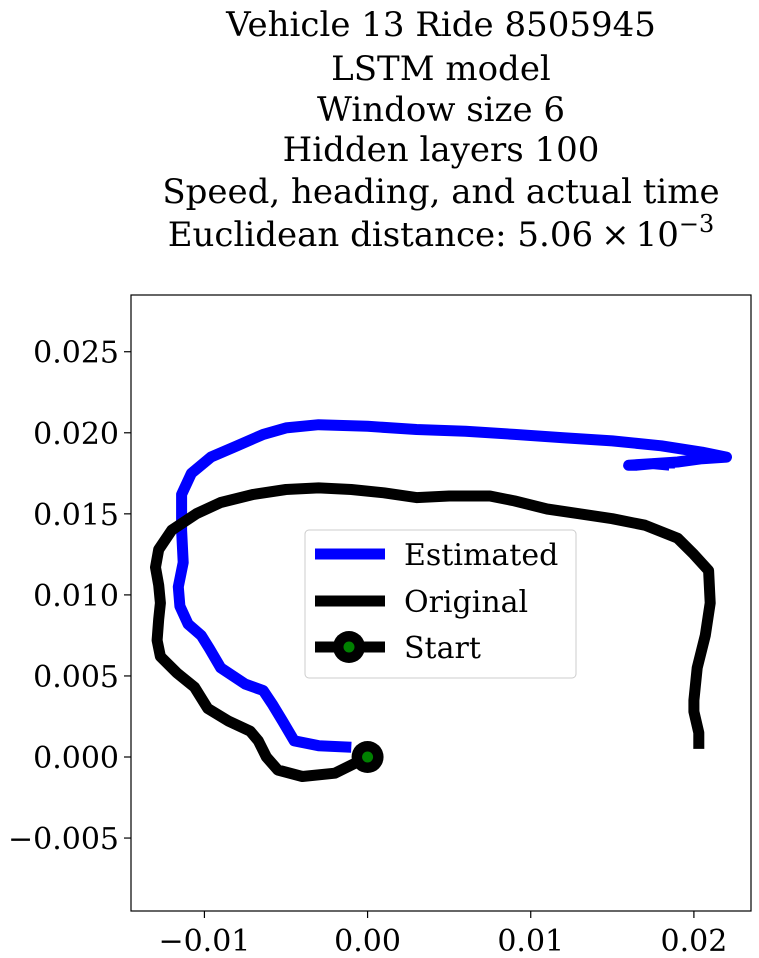 Image resolution: width=759 pixels, height=958 pixels. I want to click on legend: Estimated Original Start, so click(440, 604).